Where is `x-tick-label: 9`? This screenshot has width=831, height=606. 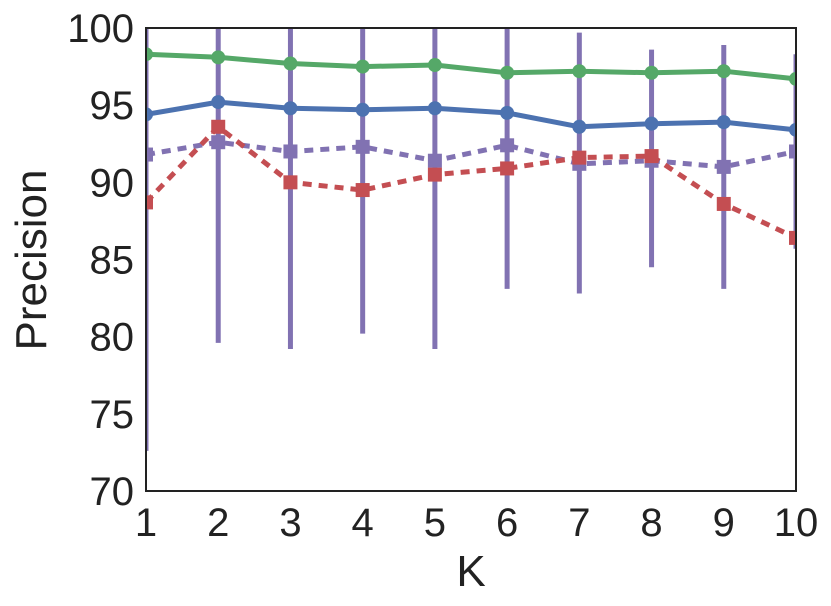 x-tick-label: 9 is located at coordinates (724, 523).